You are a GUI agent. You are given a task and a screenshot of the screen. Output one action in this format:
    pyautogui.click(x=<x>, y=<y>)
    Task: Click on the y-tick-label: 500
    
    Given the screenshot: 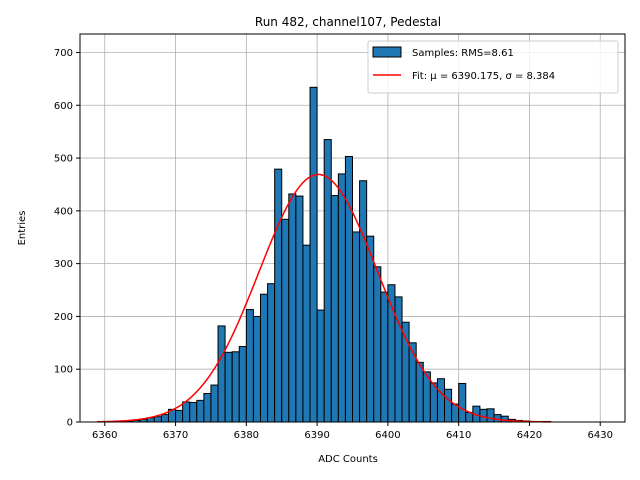 What is the action you would take?
    pyautogui.click(x=63, y=159)
    